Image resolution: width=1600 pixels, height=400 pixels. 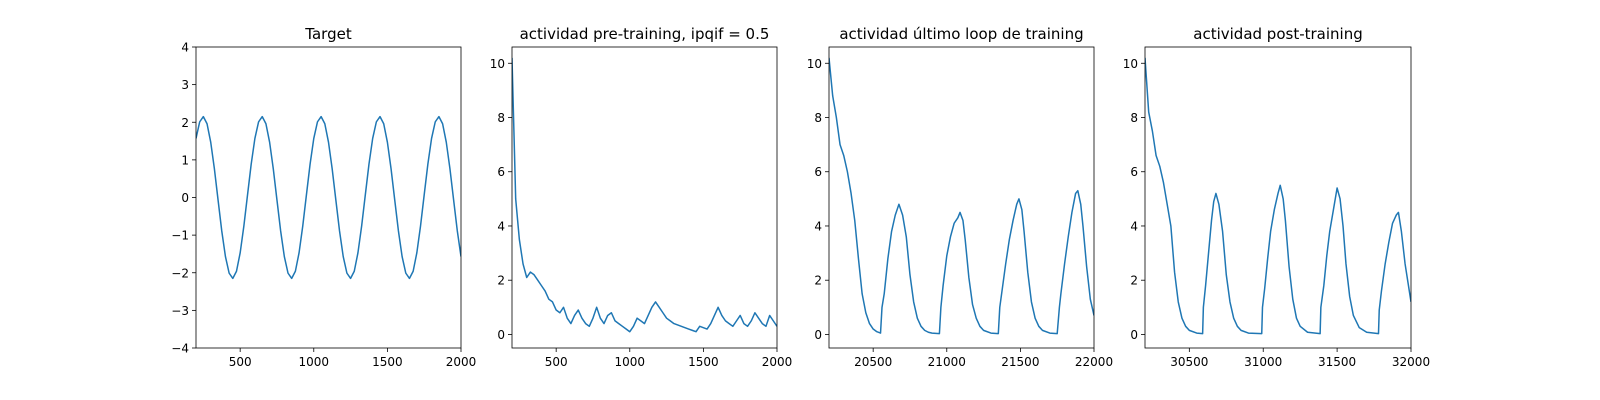 What do you see at coordinates (185, 85) in the screenshot?
I see `y-tick-label: 3` at bounding box center [185, 85].